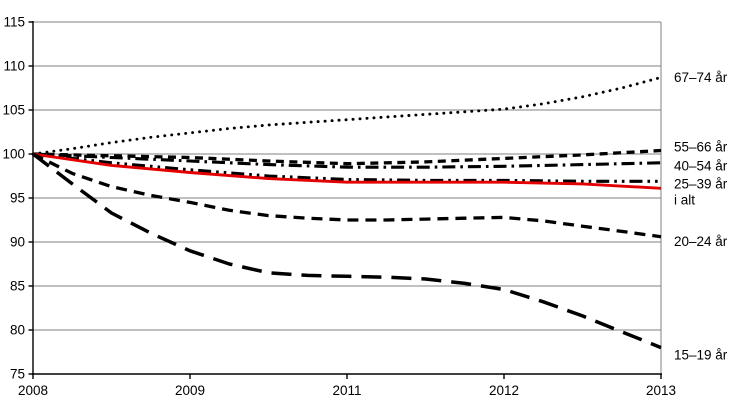 The height and width of the screenshot is (418, 730). What do you see at coordinates (13, 154) in the screenshot?
I see `y-tick-label-100: 100` at bounding box center [13, 154].